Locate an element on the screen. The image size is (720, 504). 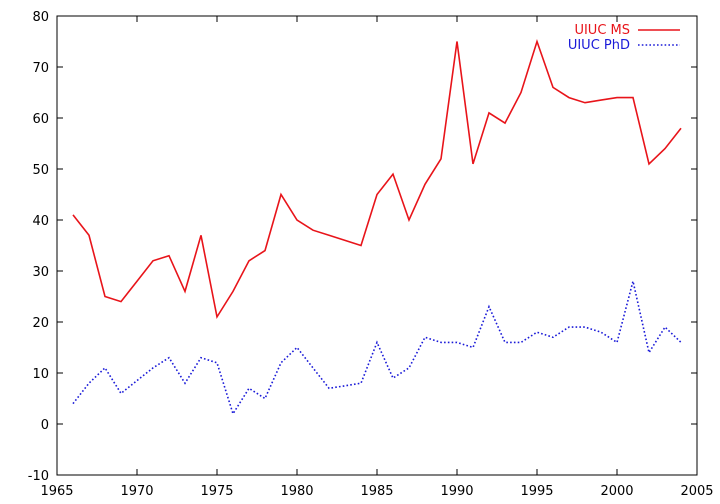
legend-label-ms: UIUC MS is located at coordinates (602, 30).